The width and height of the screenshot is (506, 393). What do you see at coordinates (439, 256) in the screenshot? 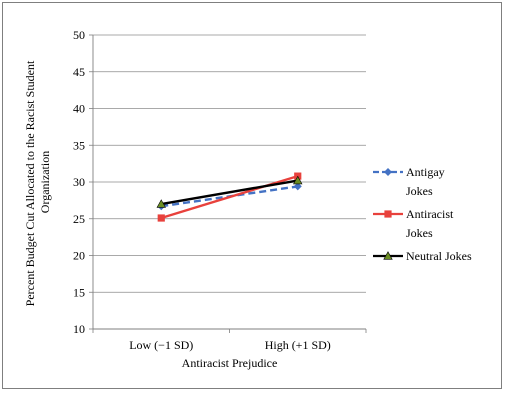
I see `legend-label: Neutral Jokes` at bounding box center [439, 256].